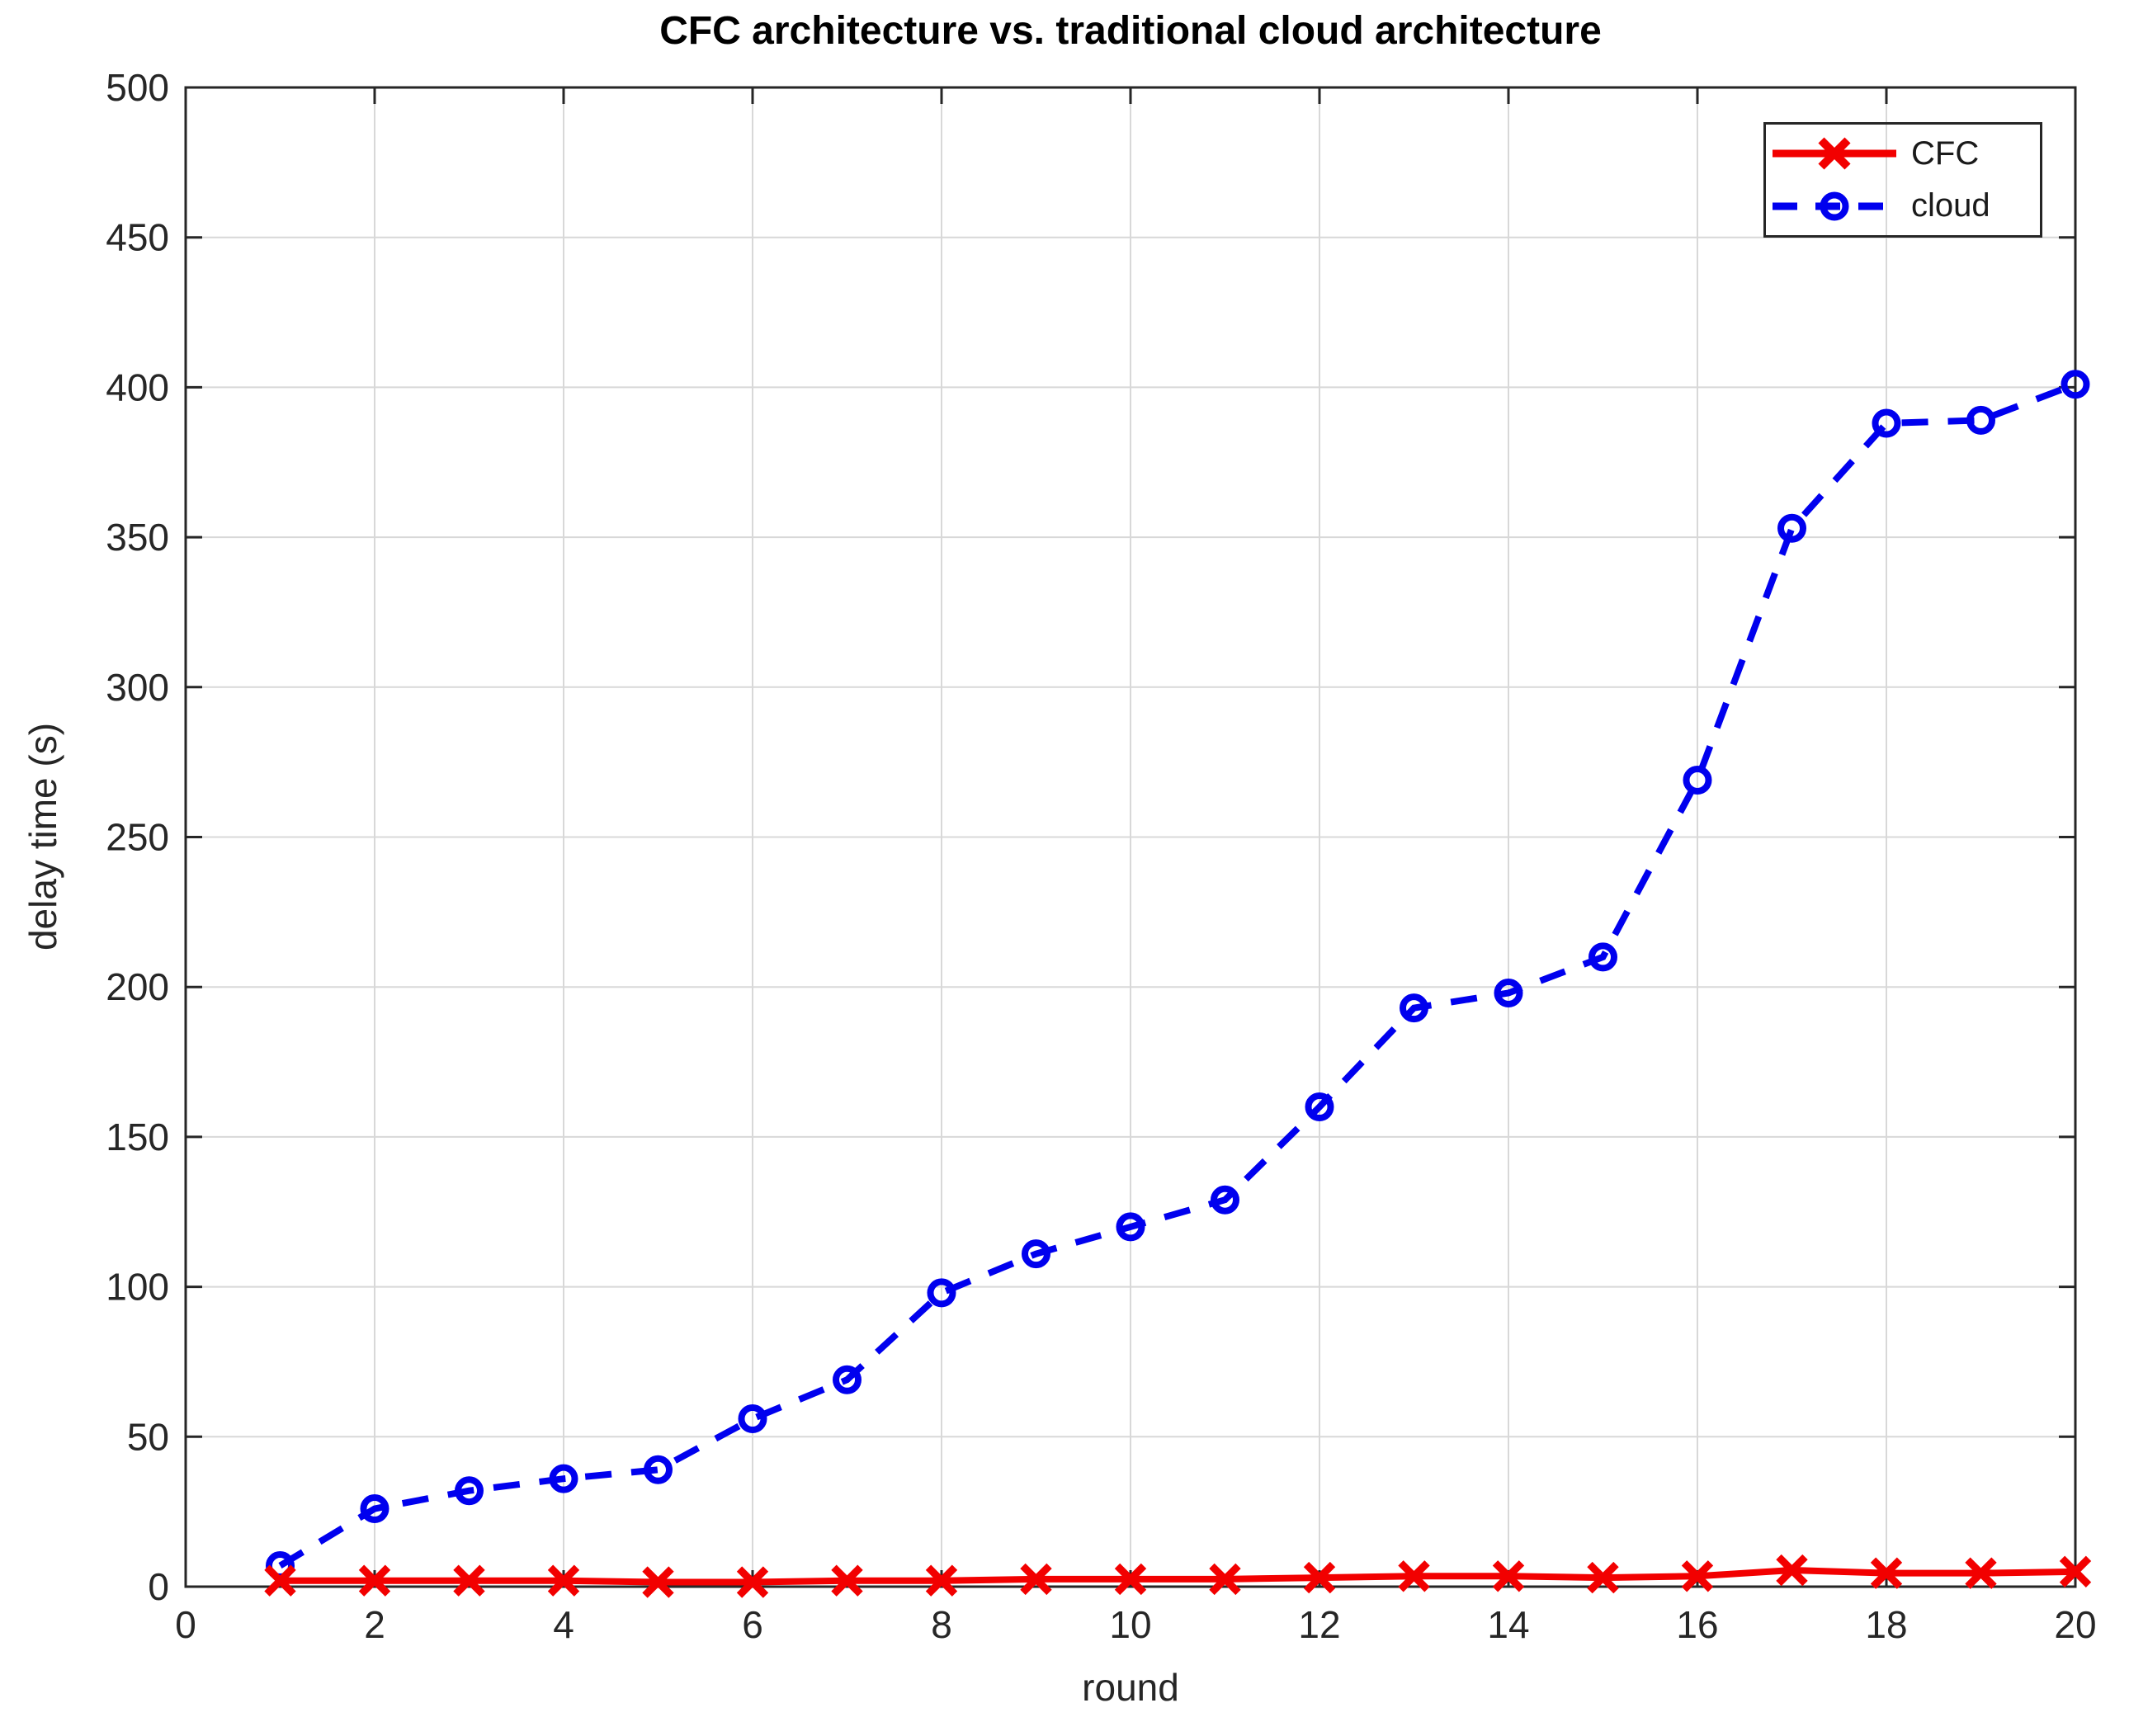  I want to click on y-tick-label-450: 450, so click(137, 237).